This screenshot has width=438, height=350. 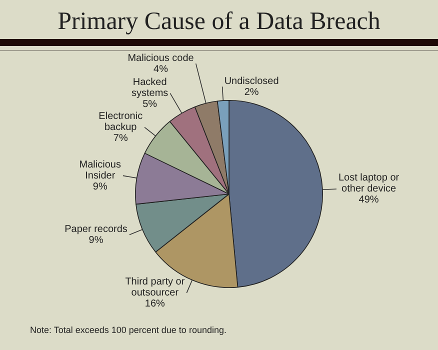 I want to click on data-label: 5%, so click(x=150, y=104).